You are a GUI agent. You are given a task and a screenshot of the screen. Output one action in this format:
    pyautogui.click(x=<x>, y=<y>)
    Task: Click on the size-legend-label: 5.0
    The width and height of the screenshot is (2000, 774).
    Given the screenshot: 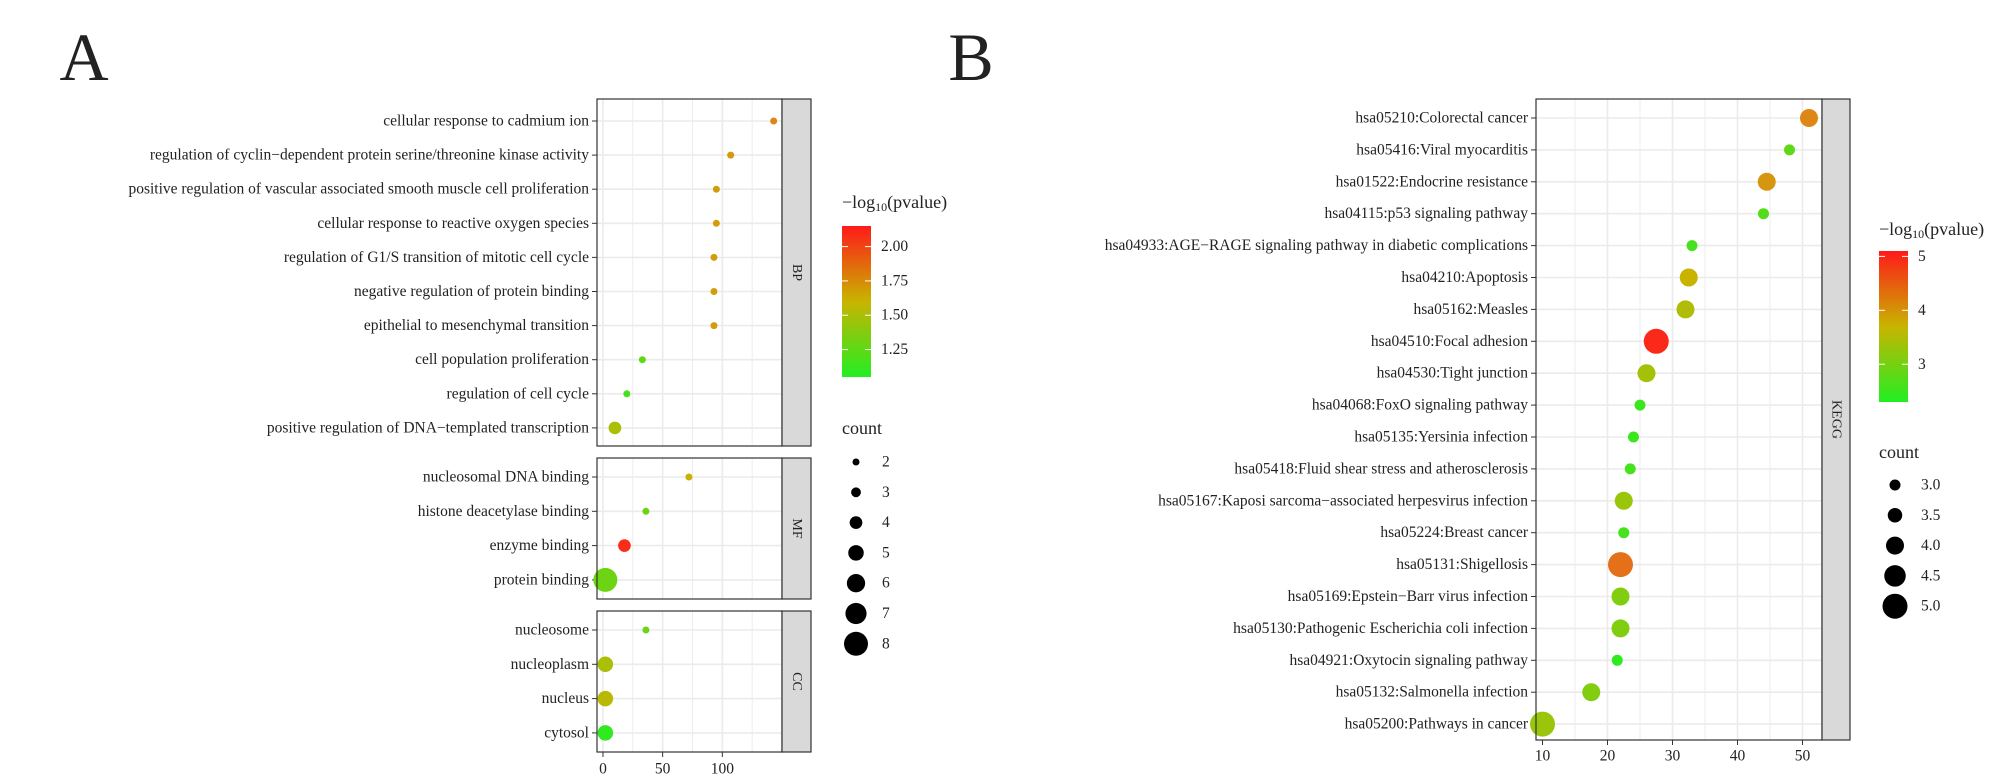 What is the action you would take?
    pyautogui.click(x=1931, y=606)
    